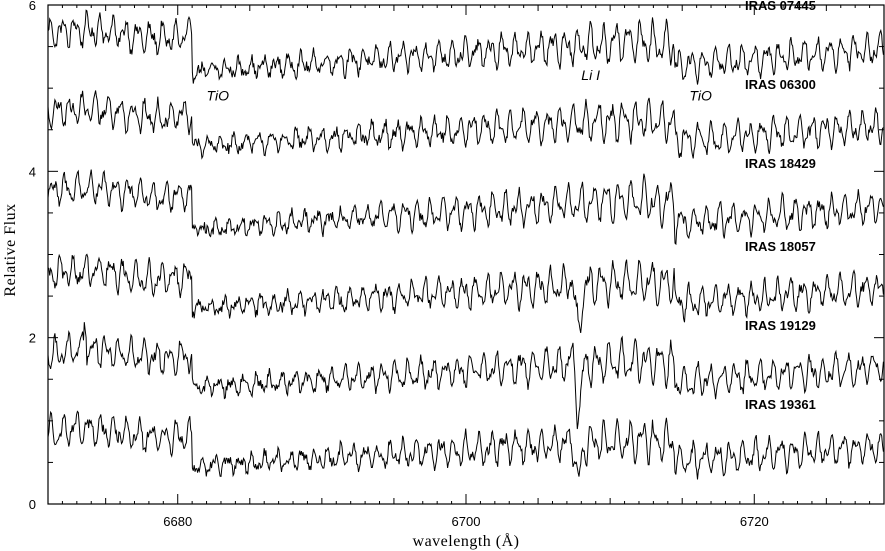 This screenshot has width=885, height=551. I want to click on annotation-label: Li I, so click(590, 75).